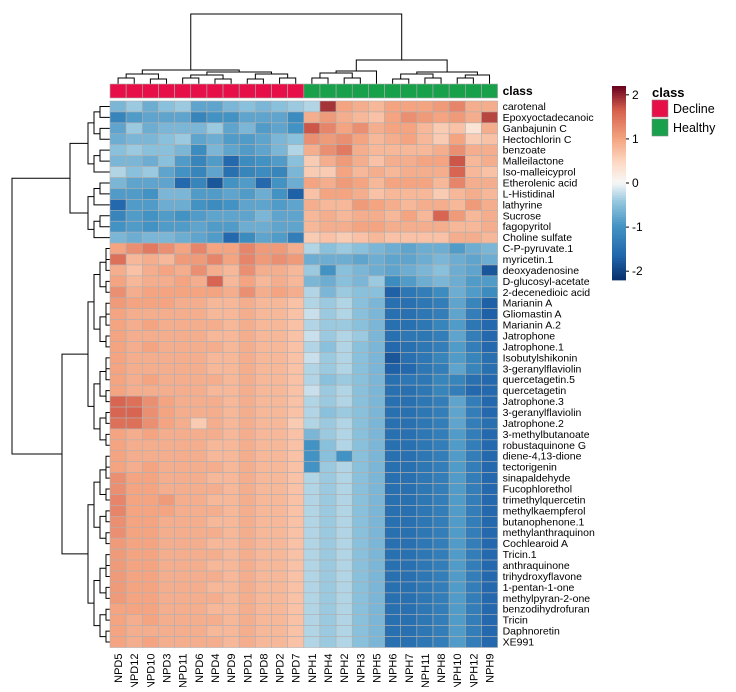 Image resolution: width=736 pixels, height=692 pixels. I want to click on row-label: Ganbajunin C, so click(535, 129).